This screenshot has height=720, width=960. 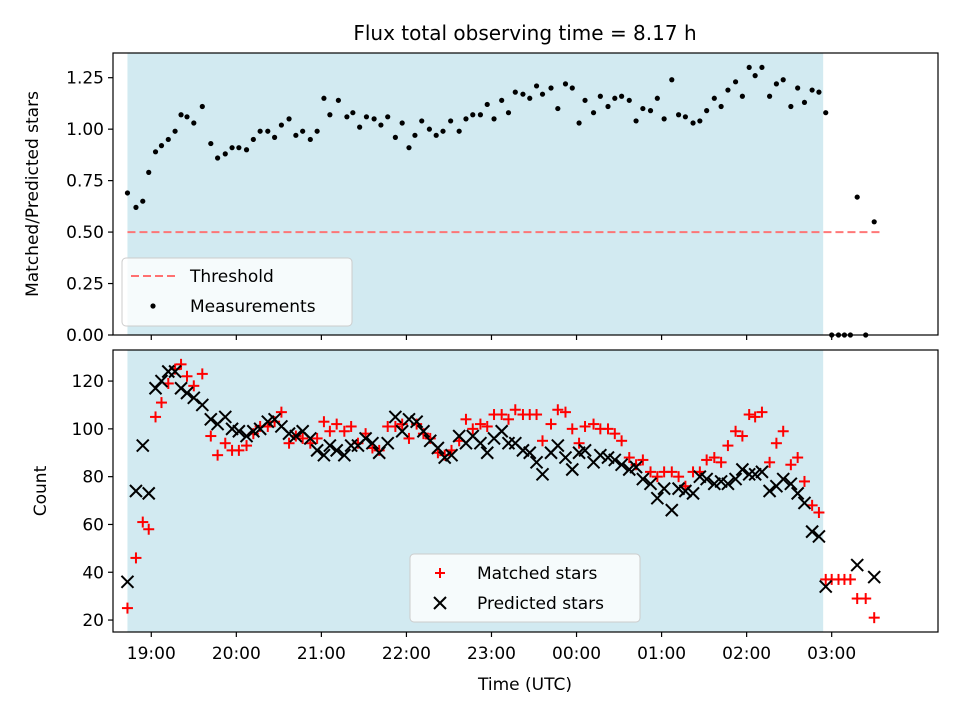 What do you see at coordinates (85, 130) in the screenshot?
I see `y-tick-label: 1.00` at bounding box center [85, 130].